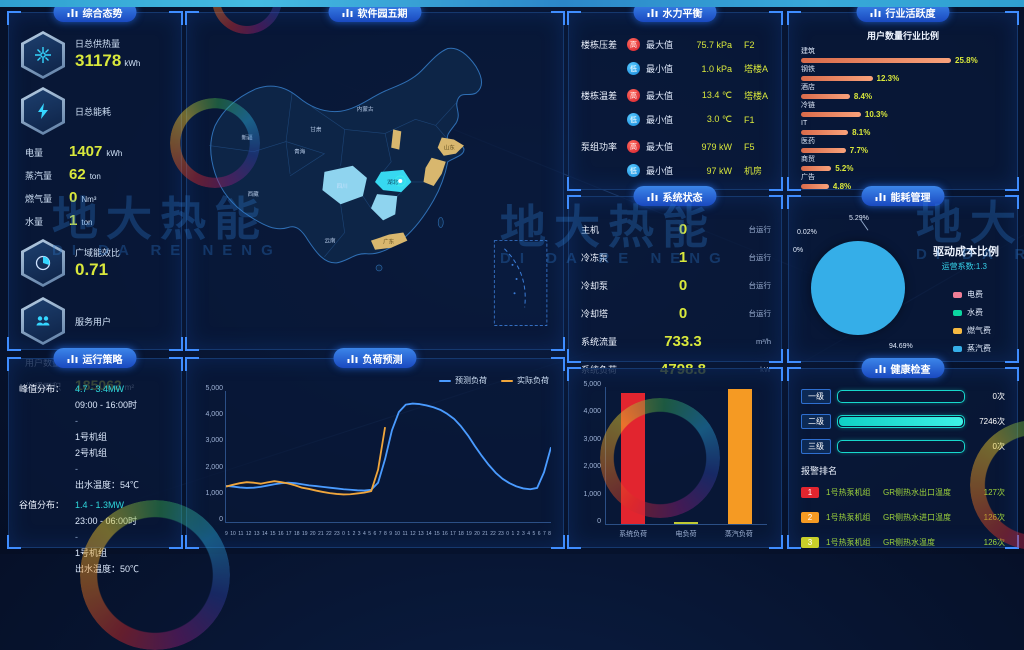 Image resolution: width=1024 pixels, height=650 pixels. I want to click on svg-text: 新疆, so click(248, 138).